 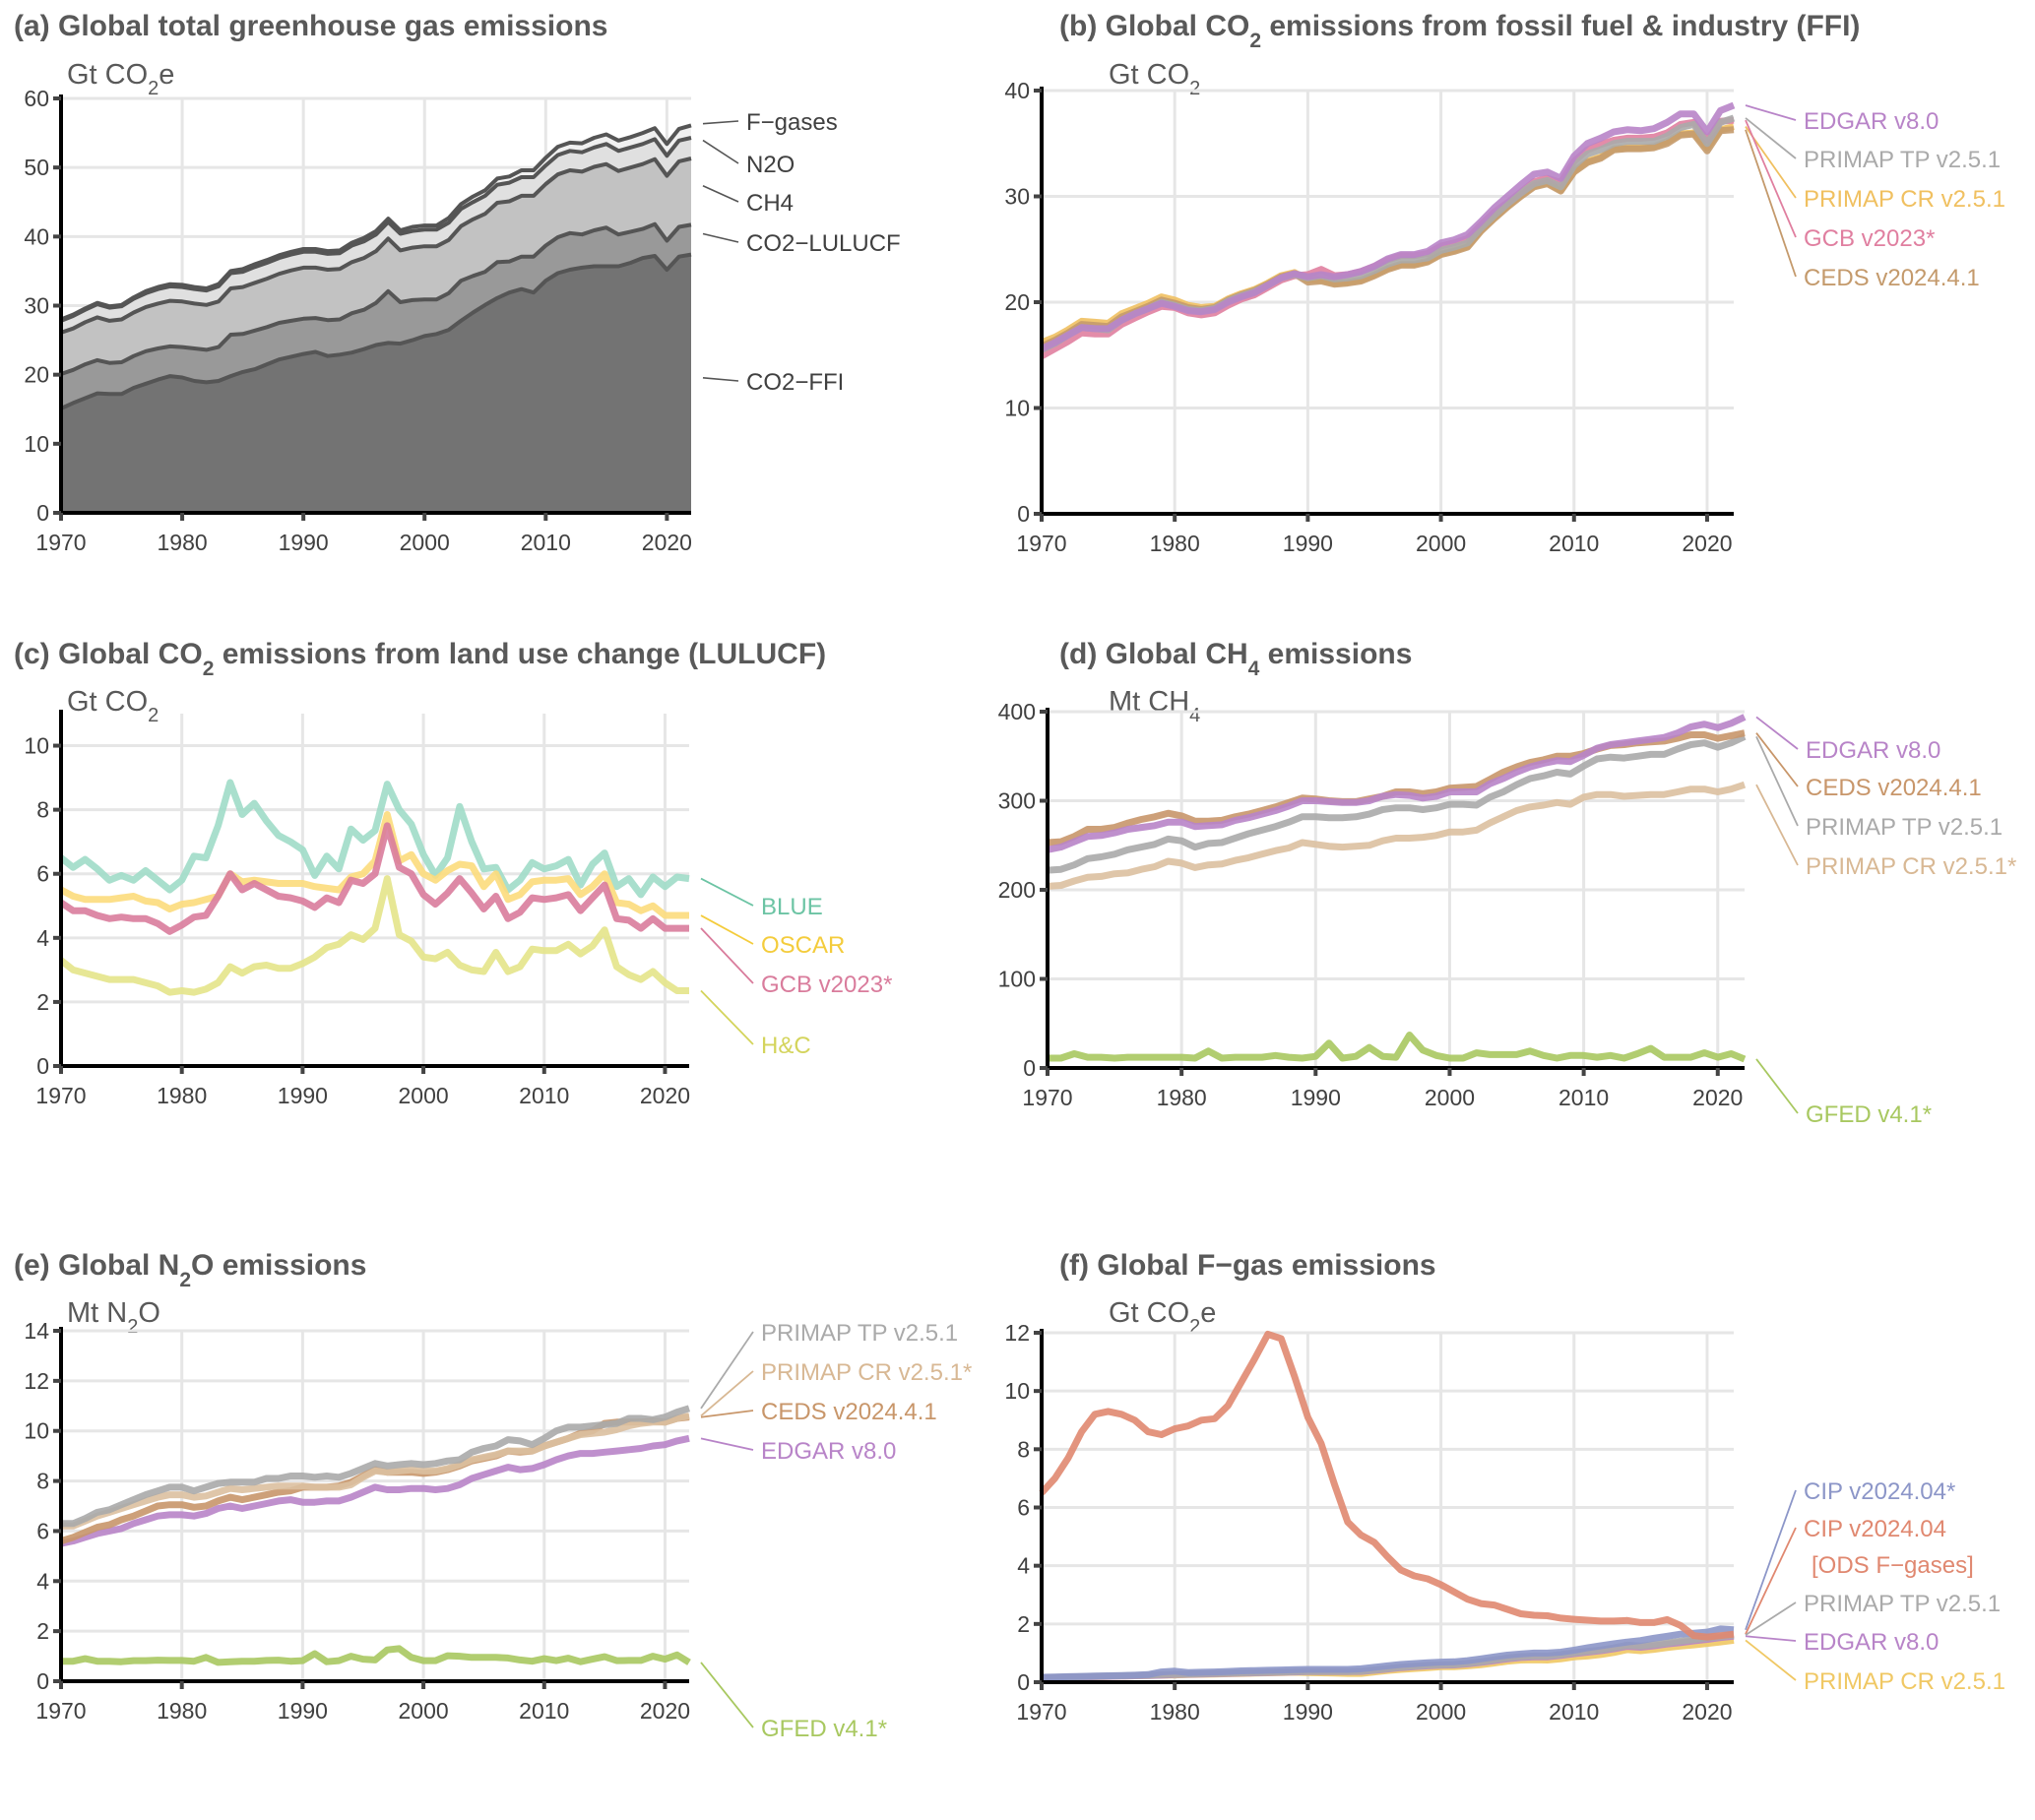 I want to click on area-edge-f-gases, so click(x=376, y=222).